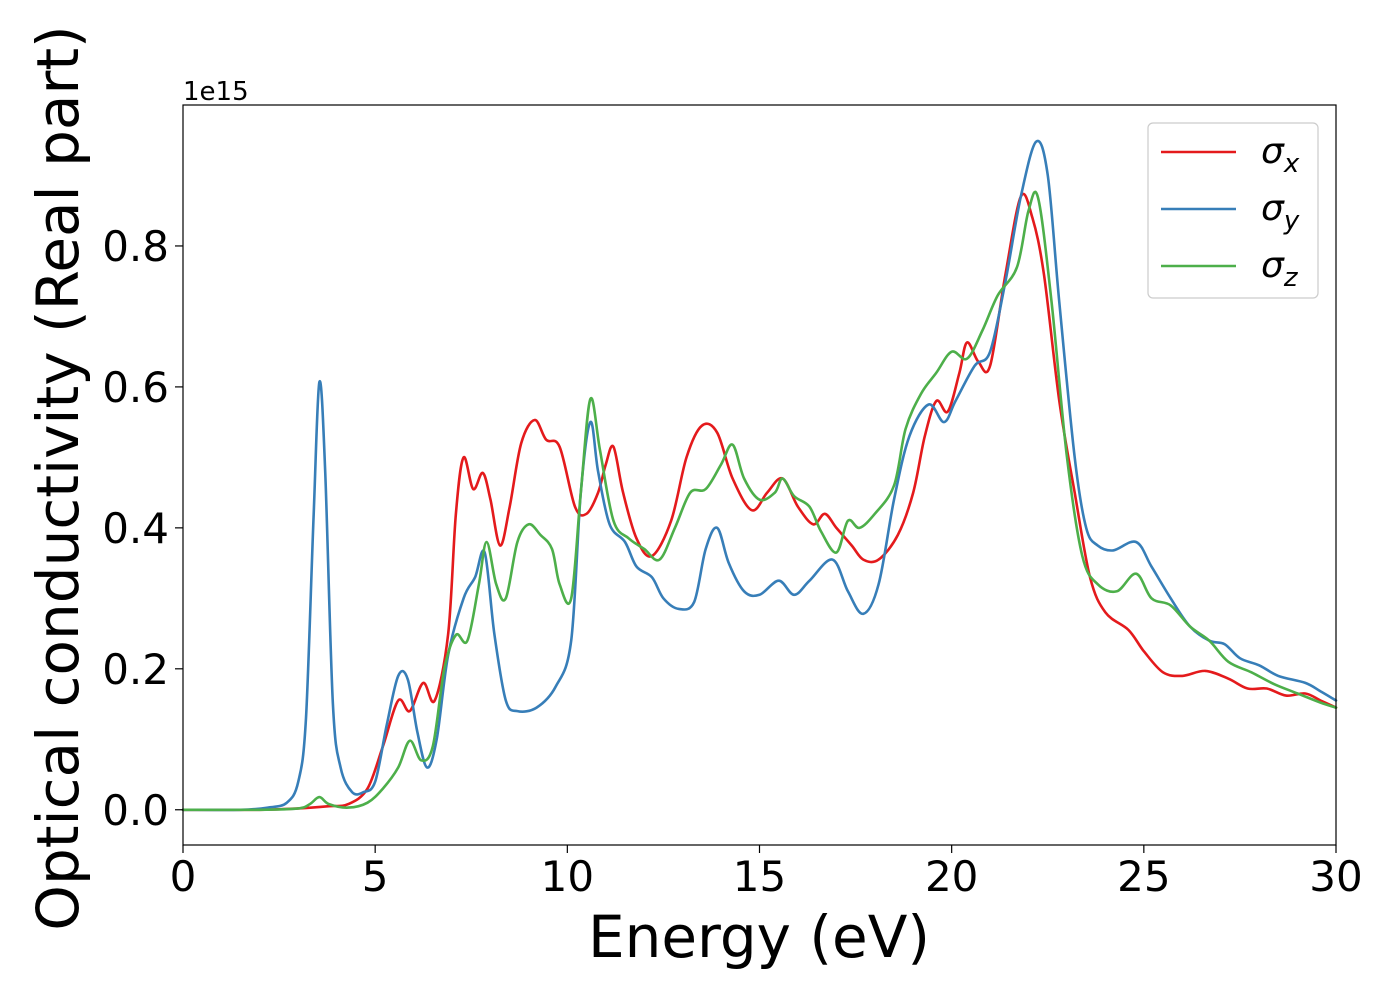  I want to click on y-tick-label: 0.4, so click(135, 528).